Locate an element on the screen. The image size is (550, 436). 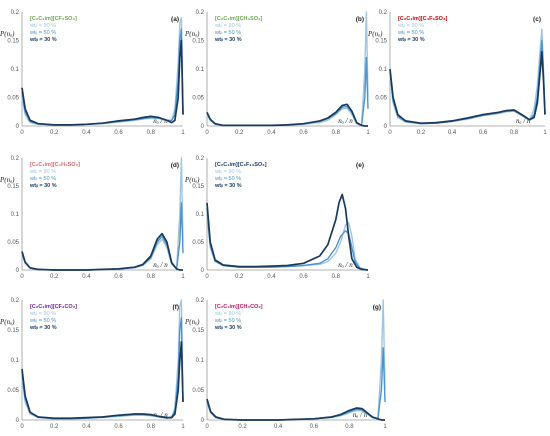
ionic-liquid-label: [C₂C₁im][CH₃SO₃] is located at coordinates (239, 19).